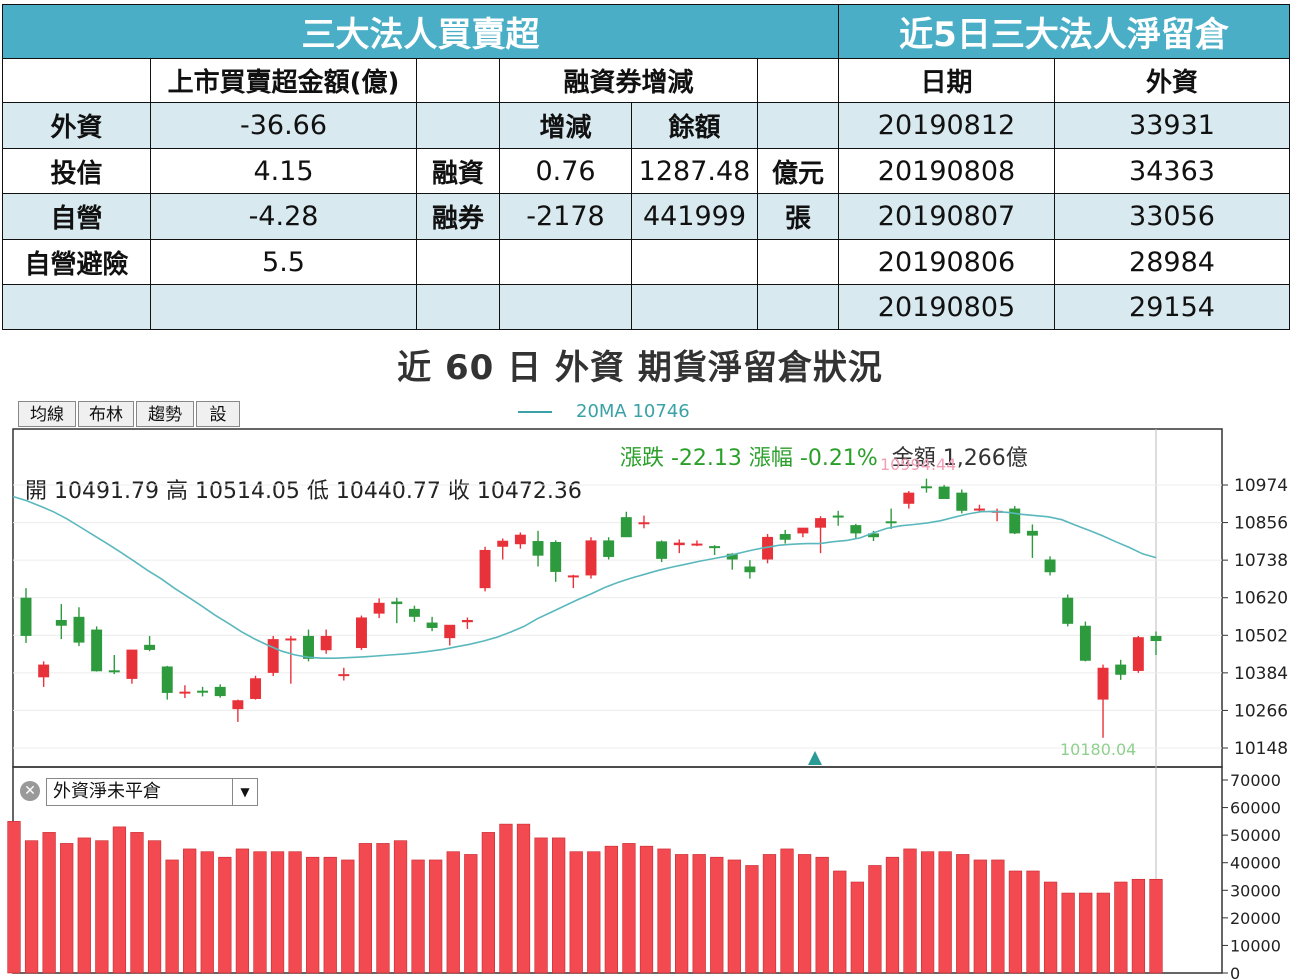  What do you see at coordinates (1098, 749) in the screenshot?
I see `low-annotation: 10180.04` at bounding box center [1098, 749].